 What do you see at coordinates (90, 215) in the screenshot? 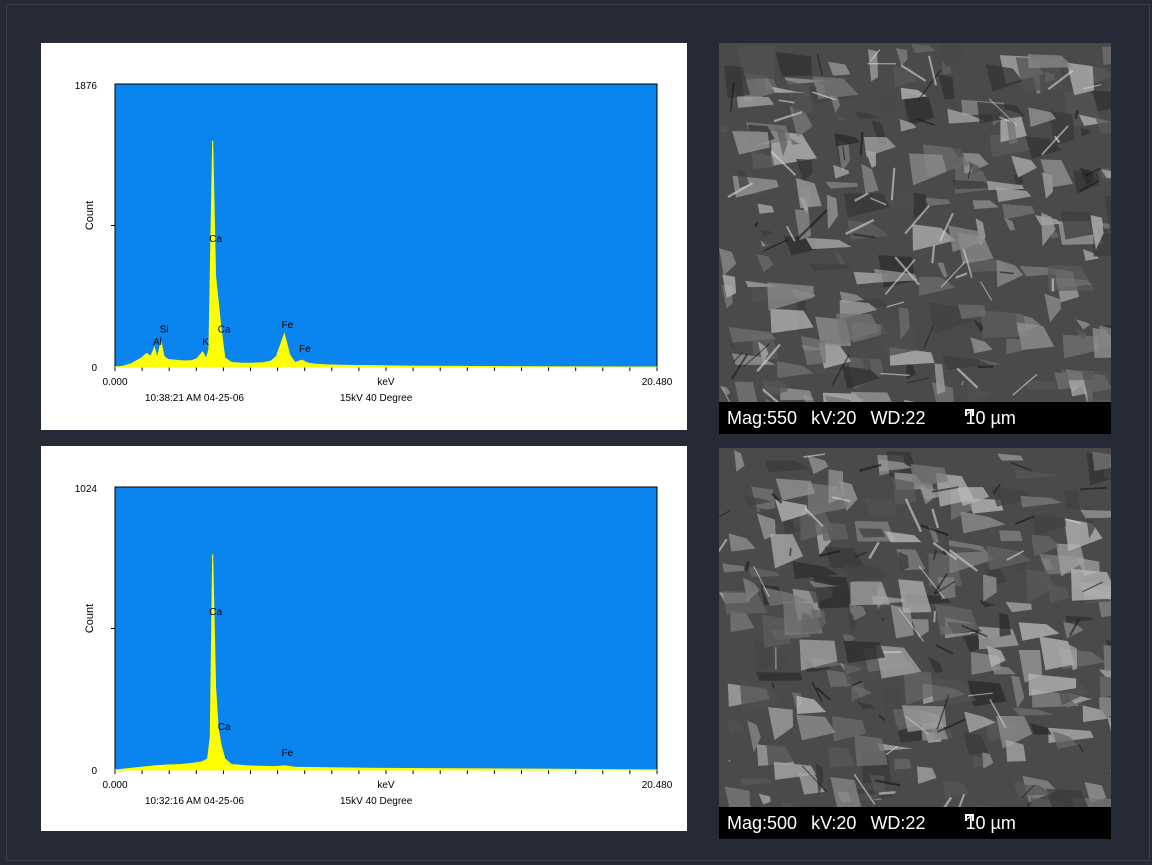
I see `y-axis-label: Count` at bounding box center [90, 215].